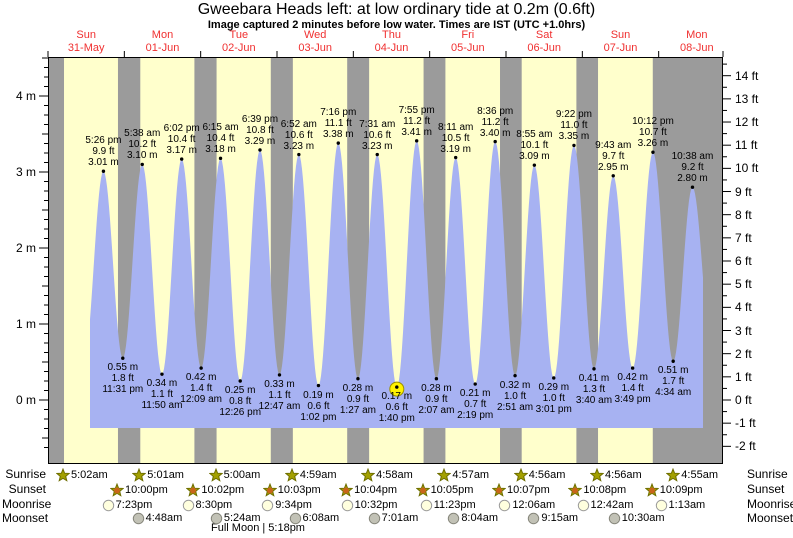 This screenshot has width=793, height=538. What do you see at coordinates (56, 260) in the screenshot?
I see `band-night` at bounding box center [56, 260].